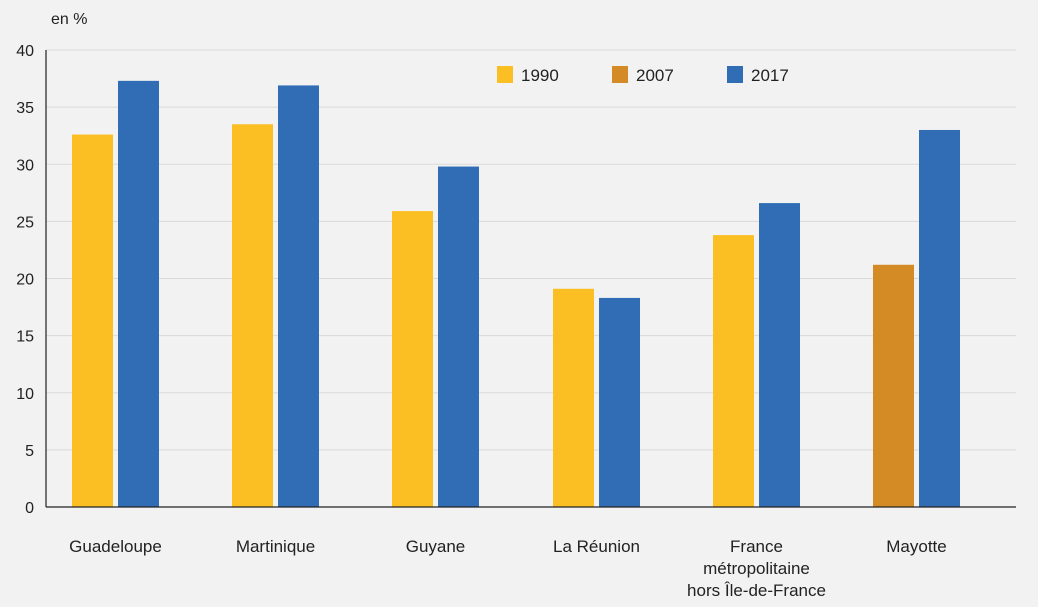 The width and height of the screenshot is (1038, 607). Describe the element at coordinates (25, 222) in the screenshot. I see `y-tick-label: 25` at that location.